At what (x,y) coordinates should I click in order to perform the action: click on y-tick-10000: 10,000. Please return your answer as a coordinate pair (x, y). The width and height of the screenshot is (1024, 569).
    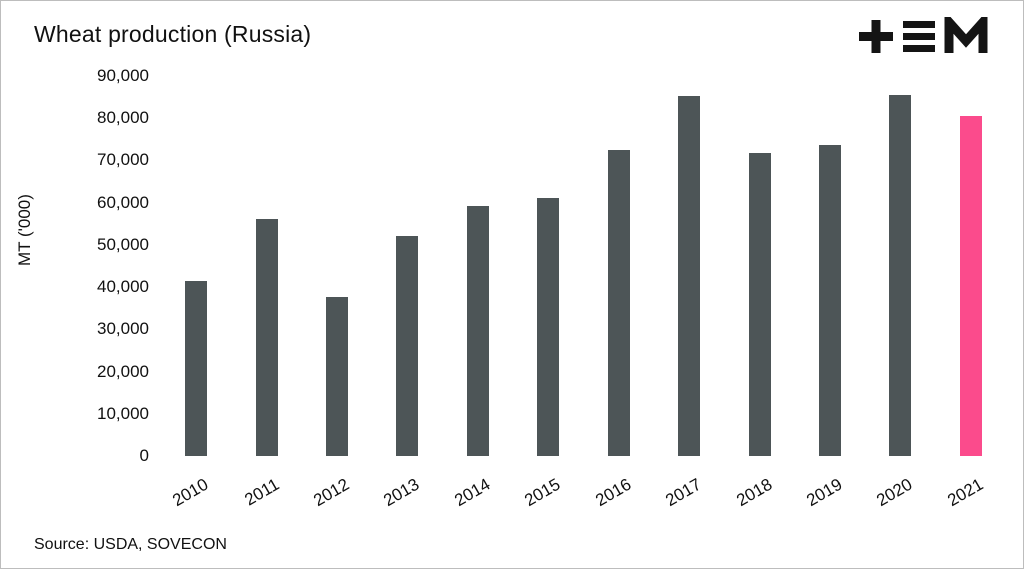
    Looking at the image, I should click on (123, 413).